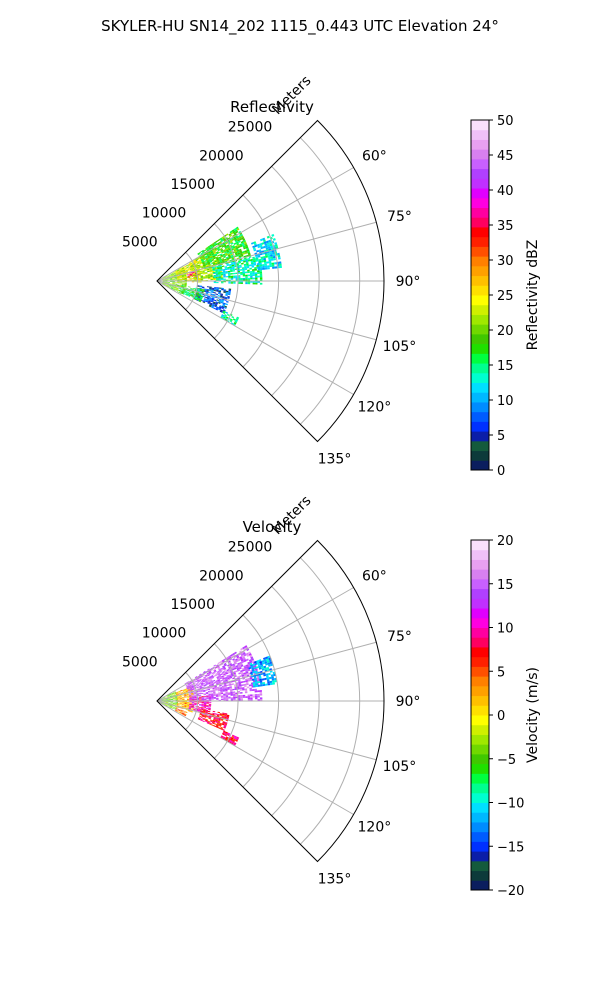 Image resolution: width=600 pixels, height=1000 pixels. Describe the element at coordinates (221, 156) in the screenshot. I see `radial-tick-label: 20000` at that location.